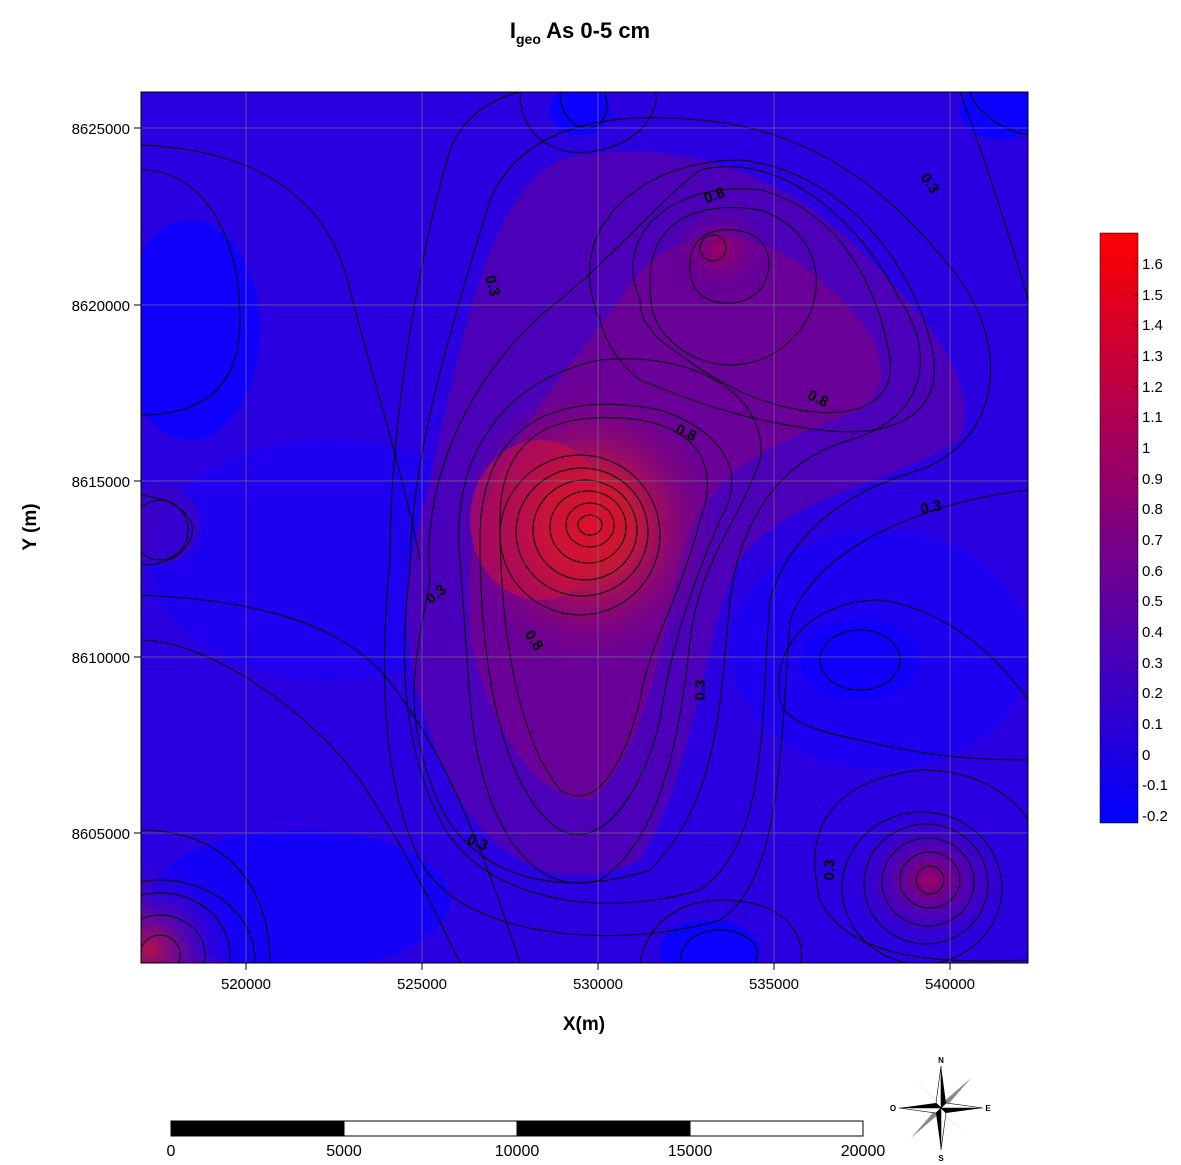 This screenshot has height=1165, width=1181. I want to click on y-tick-label: 8615000, so click(101, 482).